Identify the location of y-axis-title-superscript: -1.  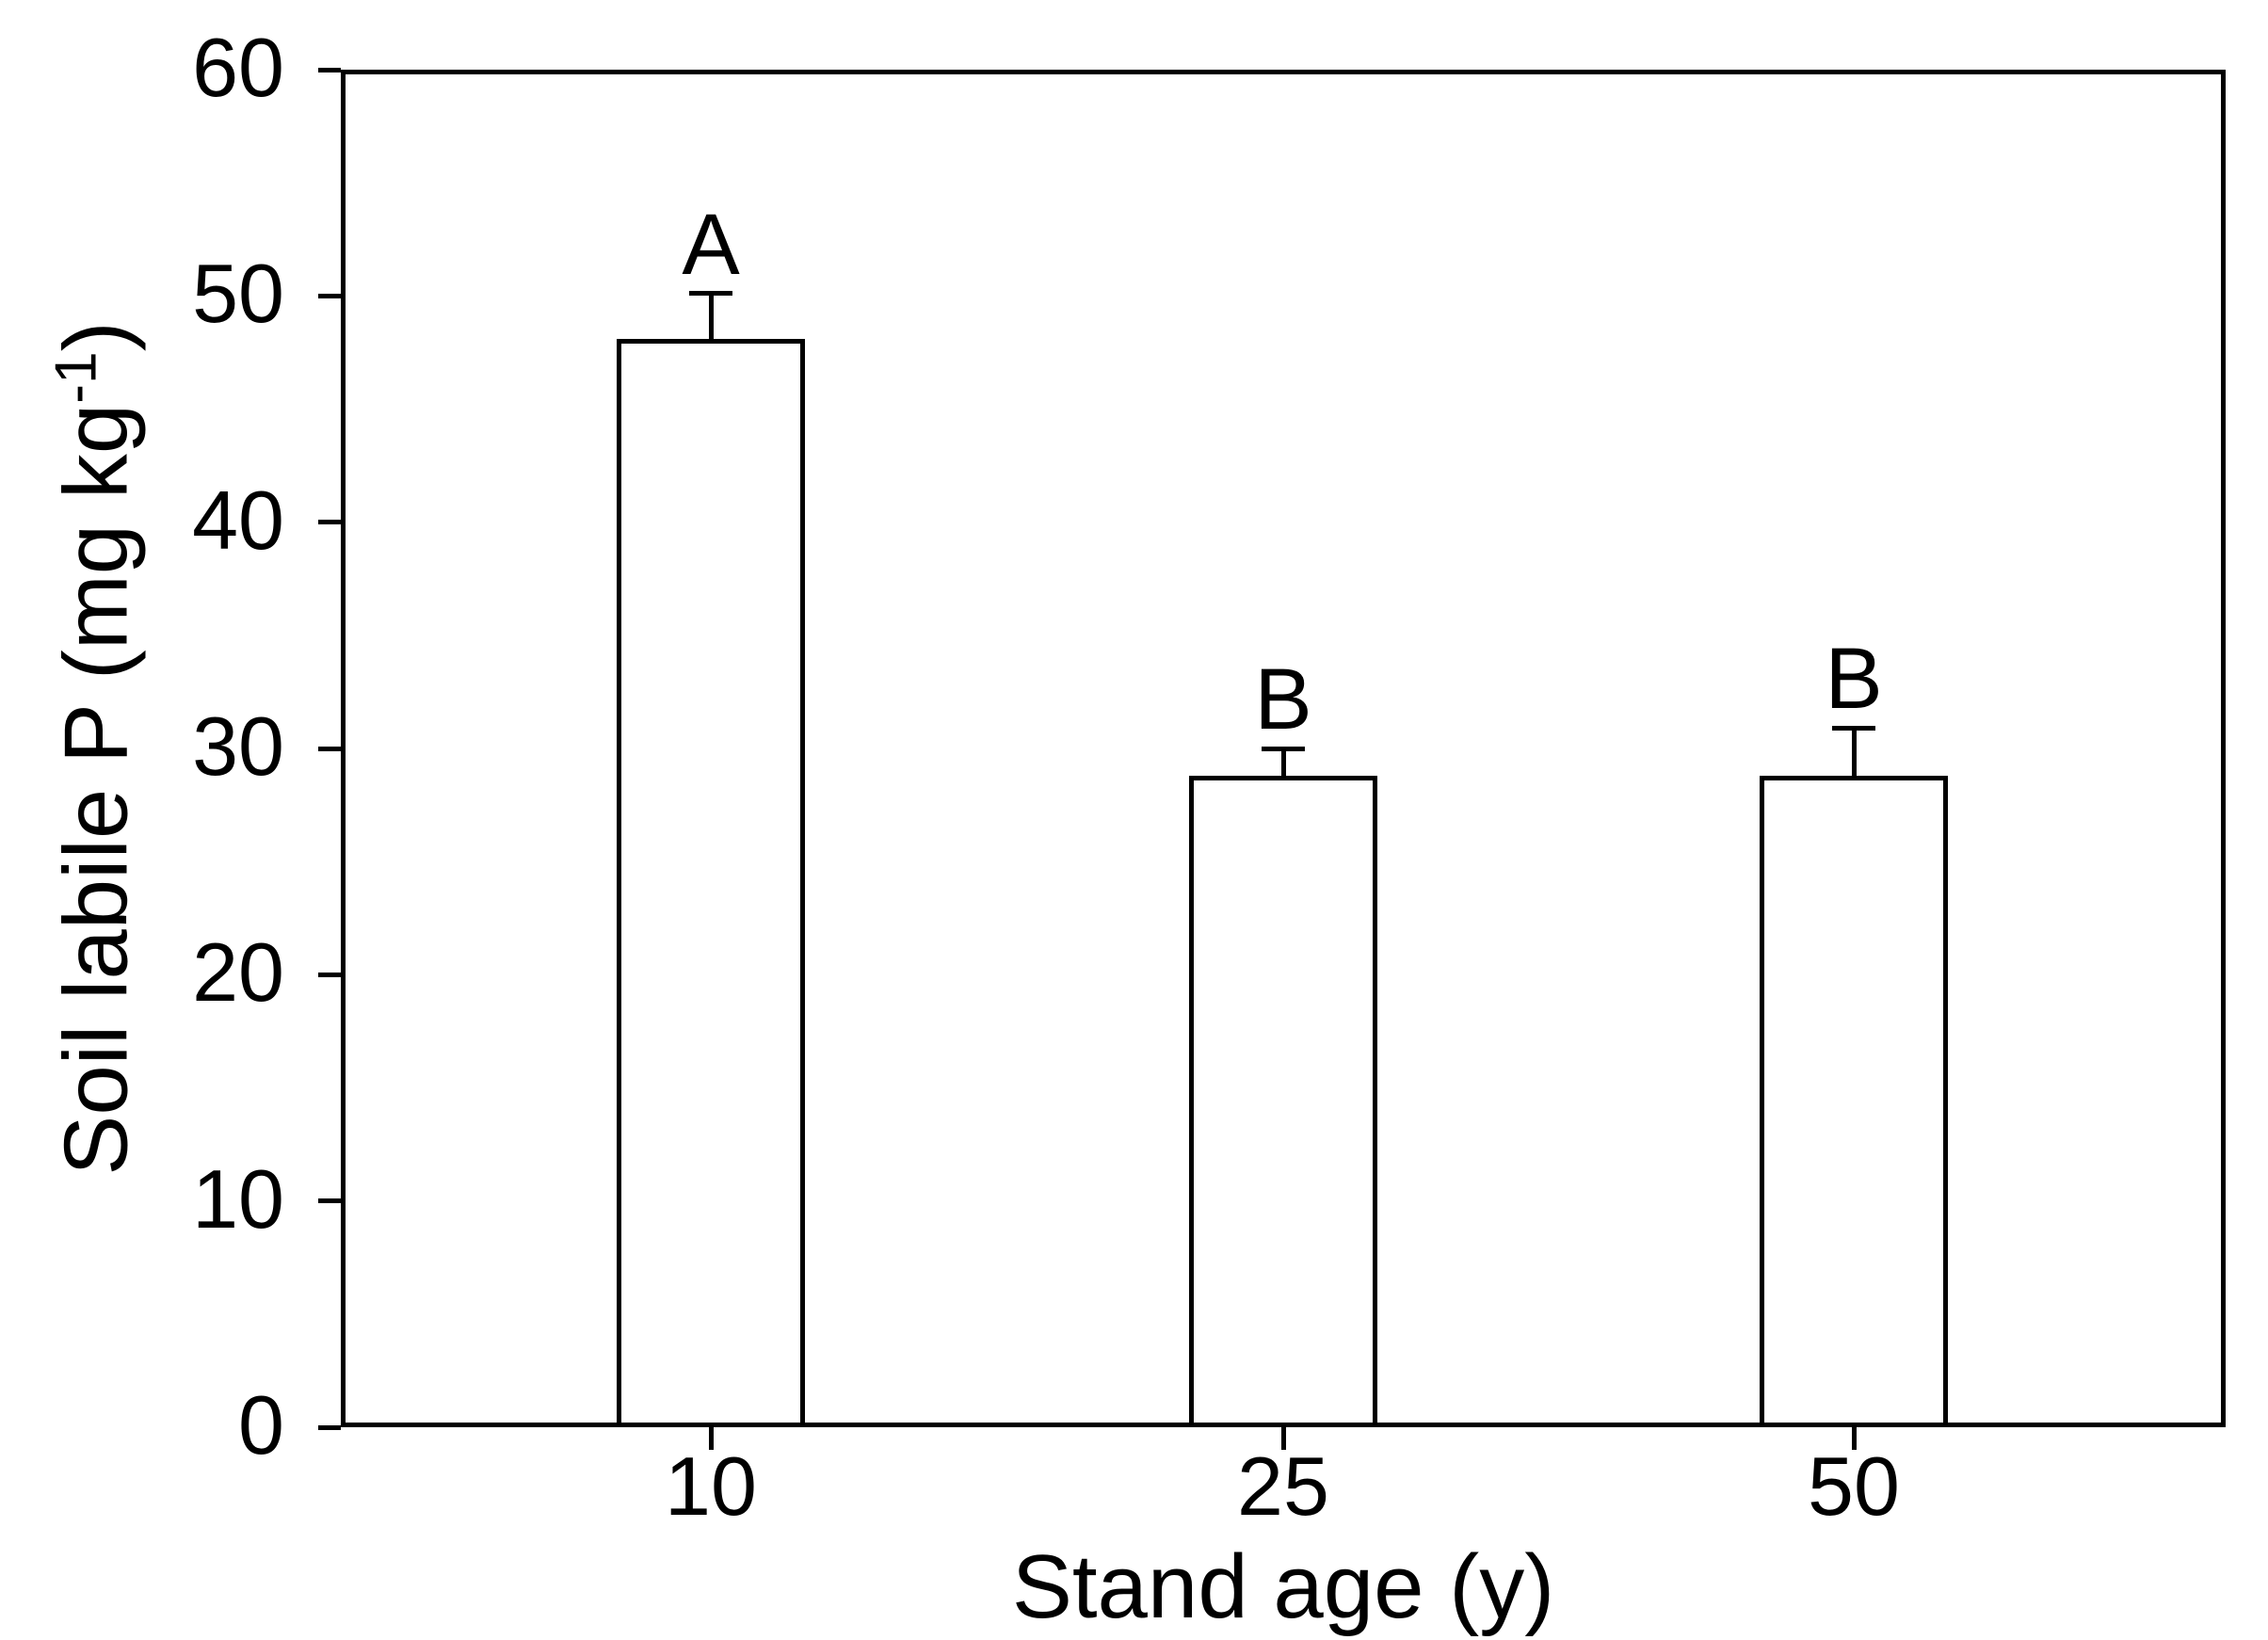
(76, 378).